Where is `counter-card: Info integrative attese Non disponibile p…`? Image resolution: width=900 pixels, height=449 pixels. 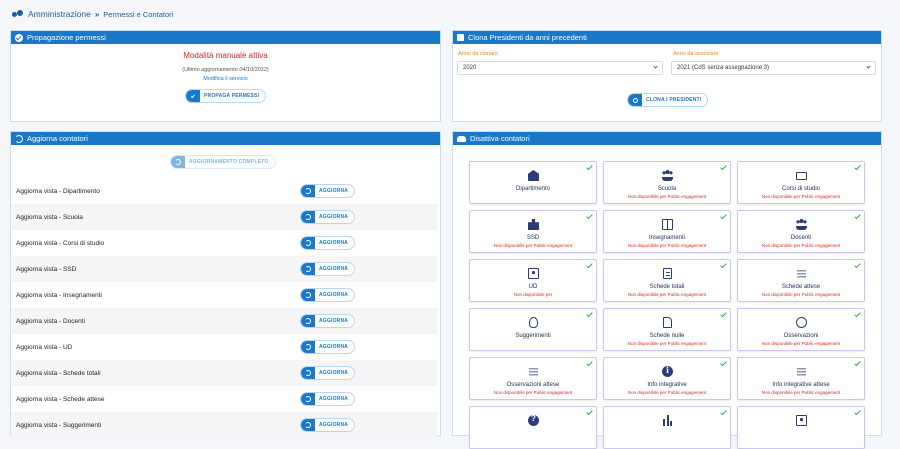
counter-card: Info integrative attese Non disponibile p… is located at coordinates (801, 378).